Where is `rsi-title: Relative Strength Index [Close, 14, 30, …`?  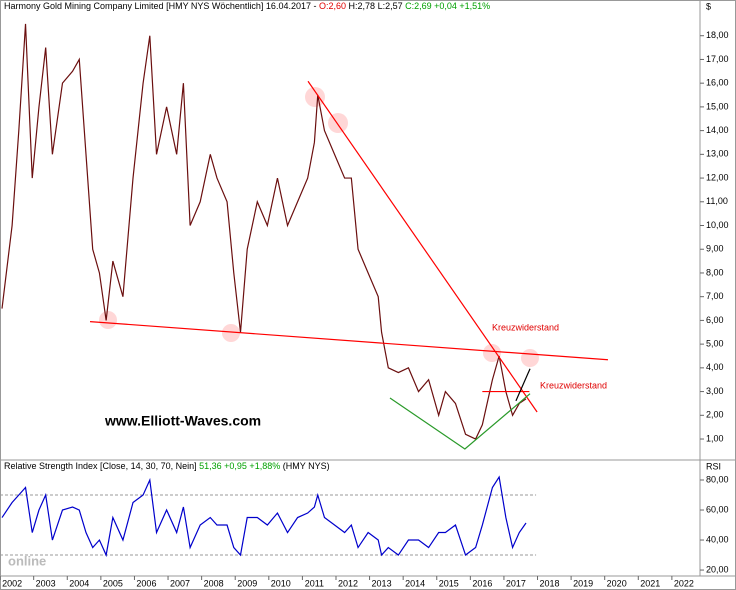 rsi-title: Relative Strength Index [Close, 14, 30, … is located at coordinates (167, 466).